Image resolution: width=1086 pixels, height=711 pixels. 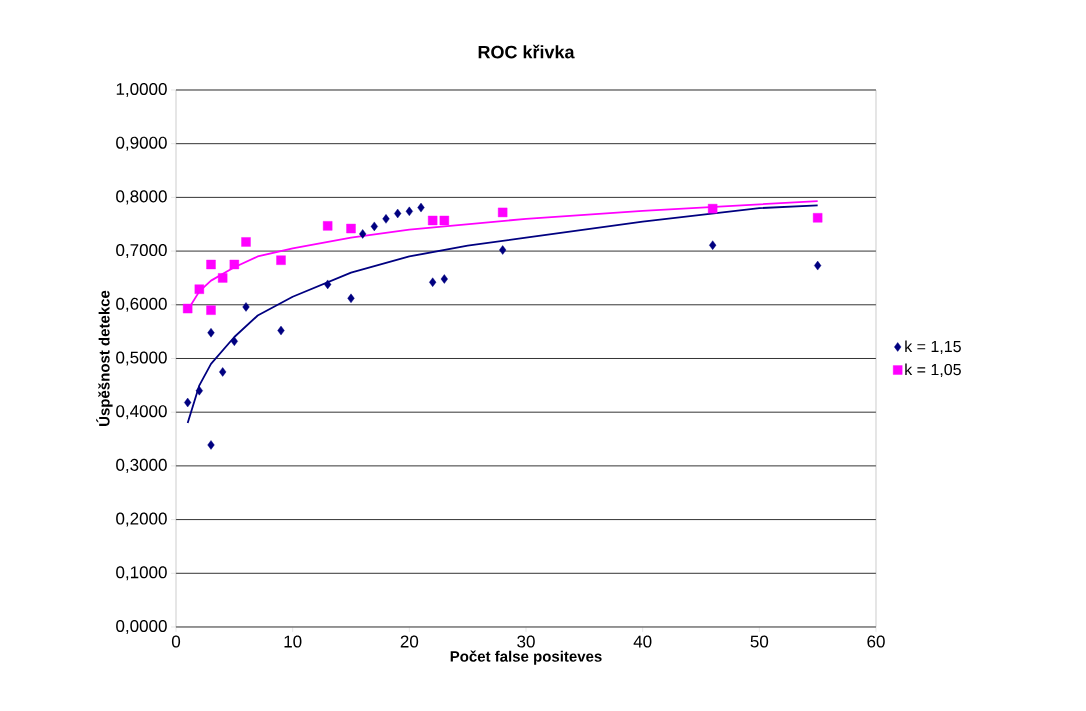 What do you see at coordinates (141, 143) in the screenshot?
I see `y-tick-label: 0,9000` at bounding box center [141, 143].